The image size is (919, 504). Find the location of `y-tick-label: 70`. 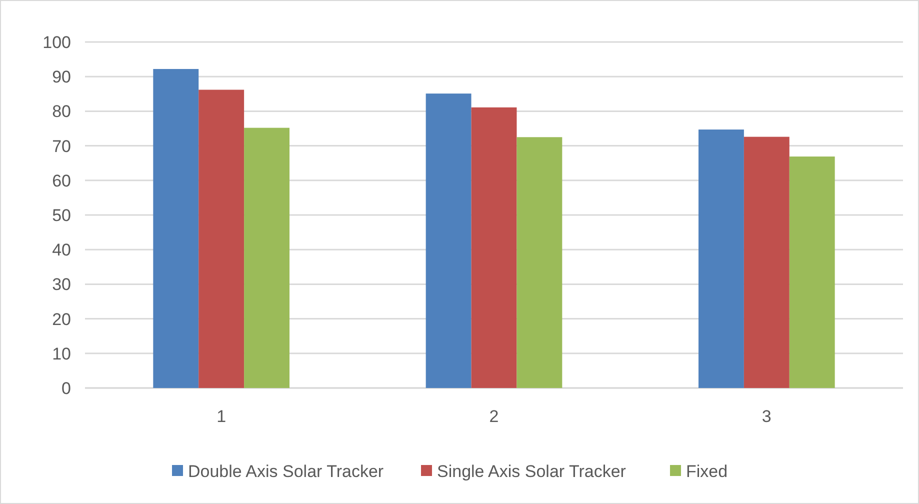

y-tick-label: 70 is located at coordinates (61, 146).